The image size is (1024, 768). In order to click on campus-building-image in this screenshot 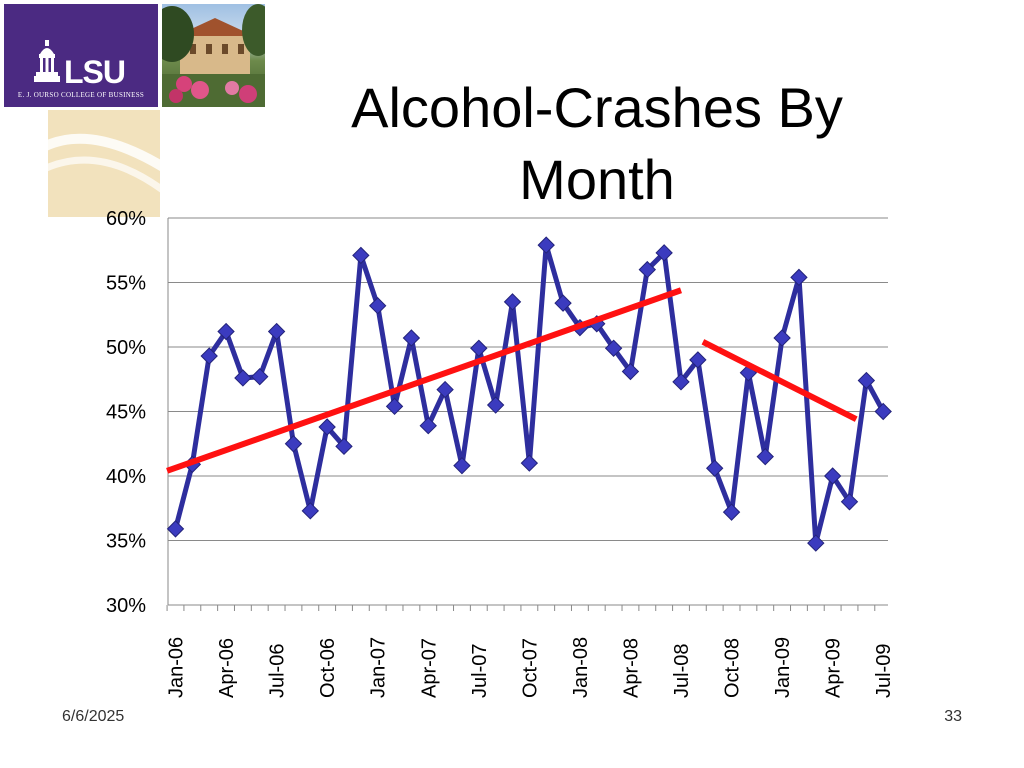, I will do `click(213, 55)`.